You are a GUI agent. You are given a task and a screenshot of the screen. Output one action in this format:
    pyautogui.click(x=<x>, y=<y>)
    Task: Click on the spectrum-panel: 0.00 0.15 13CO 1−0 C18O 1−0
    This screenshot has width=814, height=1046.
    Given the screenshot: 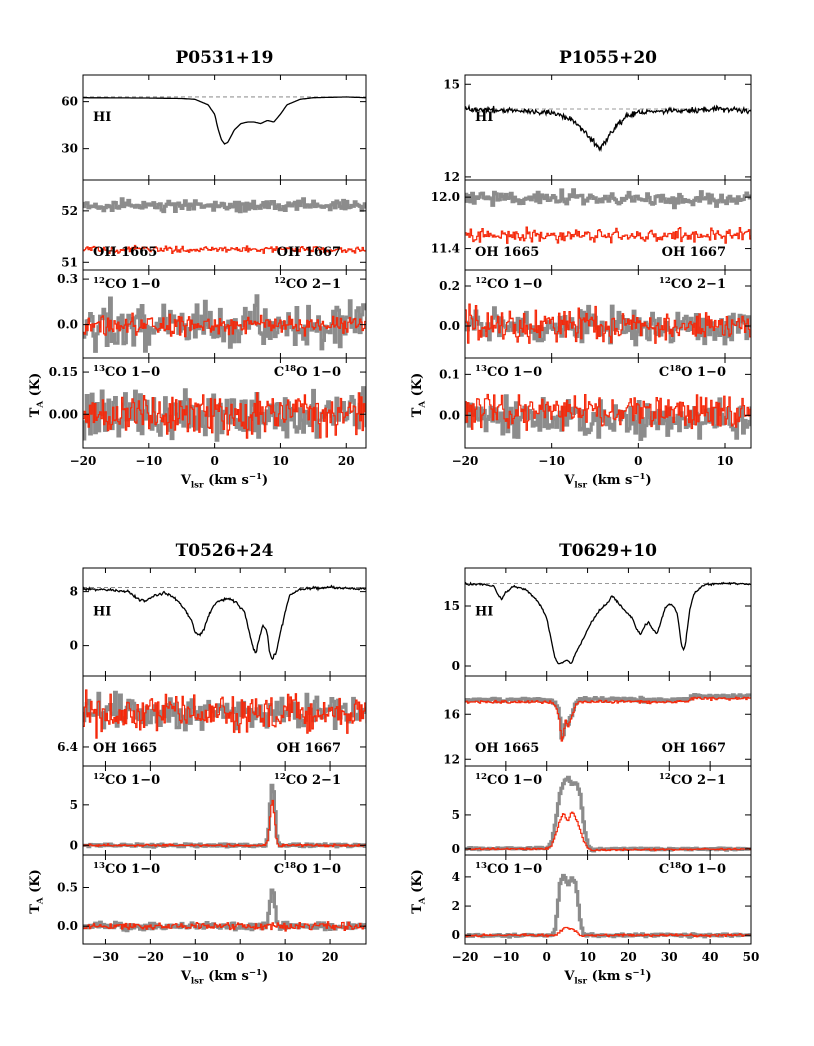 What is the action you would take?
    pyautogui.click(x=208, y=403)
    